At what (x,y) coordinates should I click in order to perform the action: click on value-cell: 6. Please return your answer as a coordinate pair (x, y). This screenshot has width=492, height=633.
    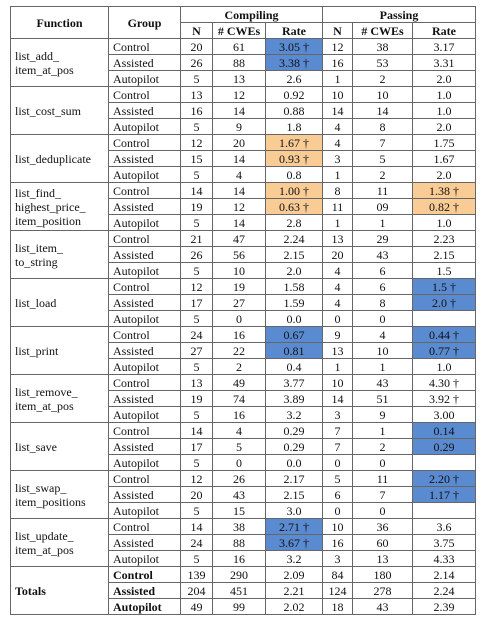
    Looking at the image, I should click on (337, 494).